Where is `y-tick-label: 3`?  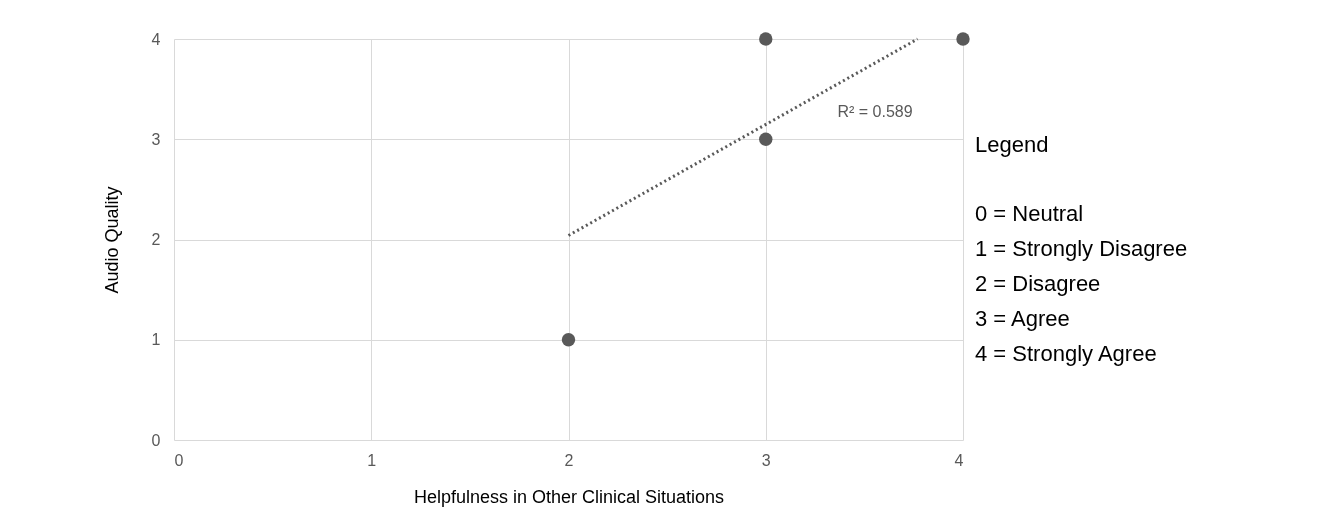
y-tick-label: 3 is located at coordinates (156, 139).